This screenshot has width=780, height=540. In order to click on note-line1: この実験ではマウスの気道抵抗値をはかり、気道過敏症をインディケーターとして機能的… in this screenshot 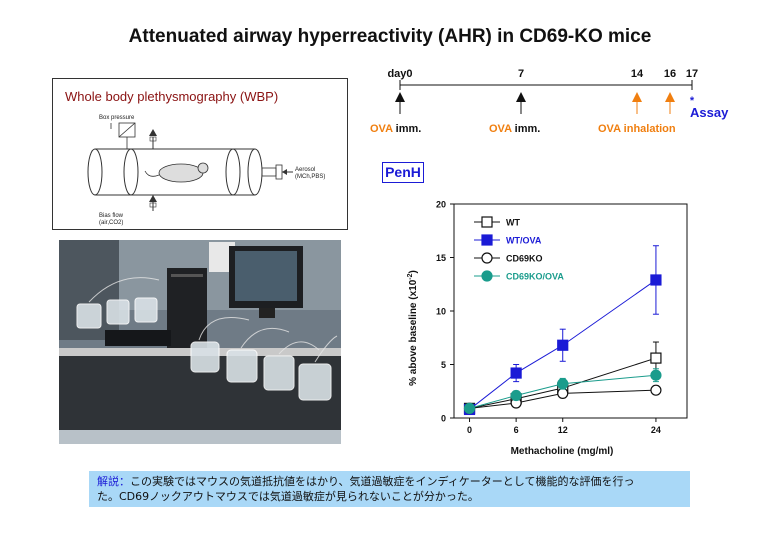, I will do `click(382, 481)`.